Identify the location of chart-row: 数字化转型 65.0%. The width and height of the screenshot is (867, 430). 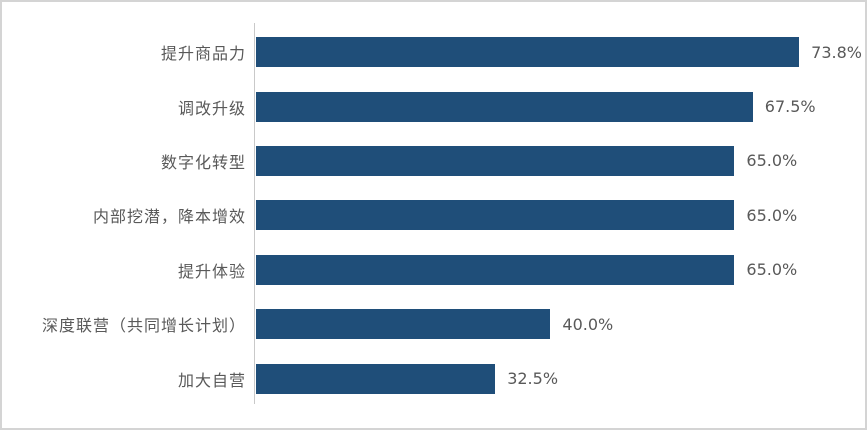
(433, 161).